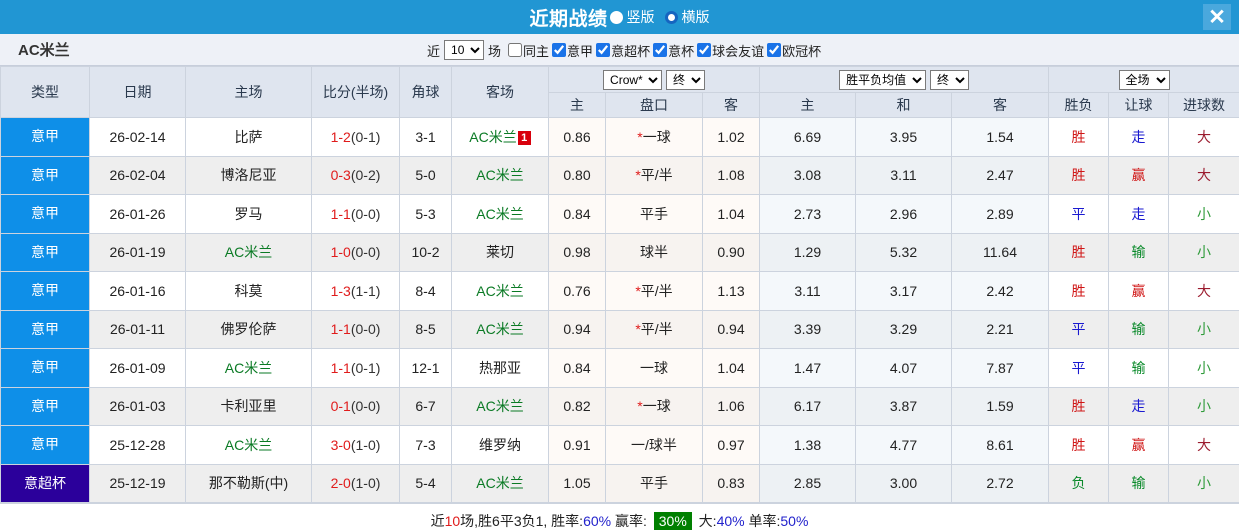 The image size is (1239, 532). I want to click on cell-odds-away: 11.64, so click(1000, 252).